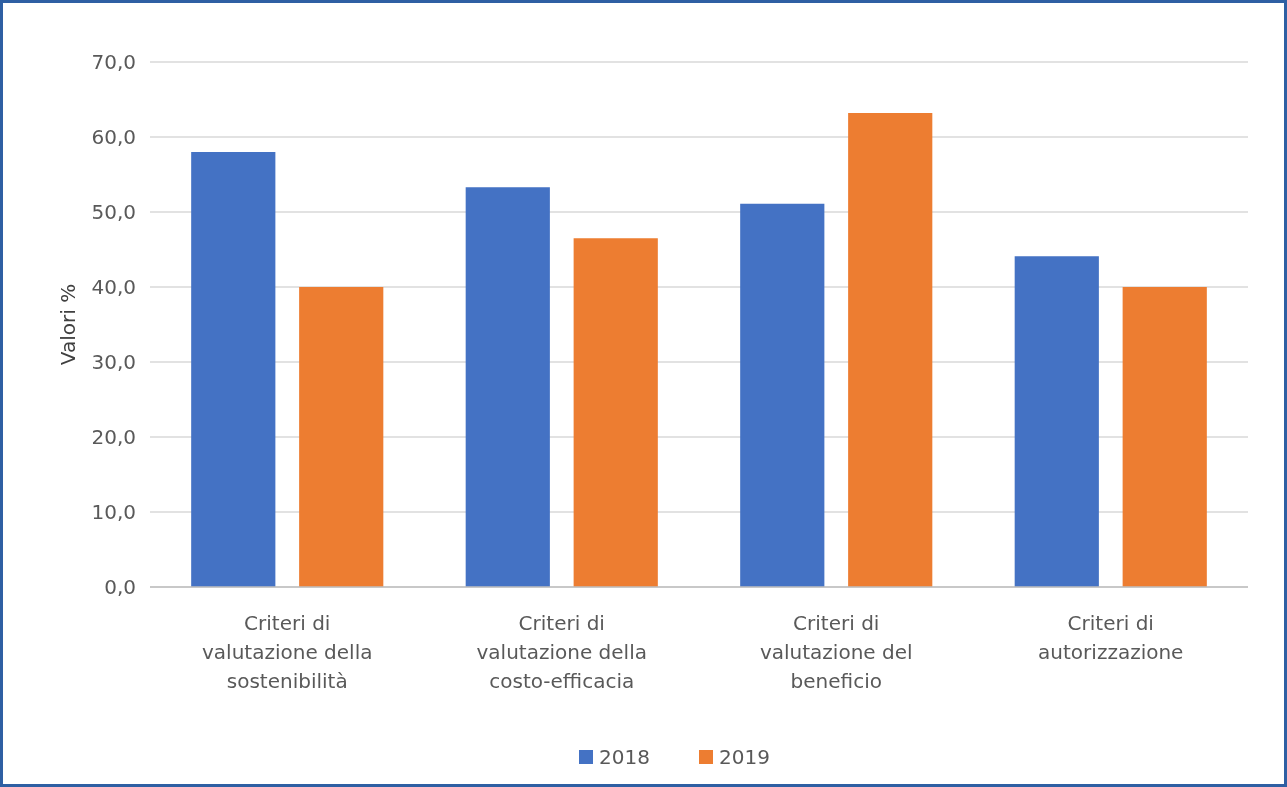 The image size is (1287, 787). What do you see at coordinates (113, 362) in the screenshot?
I see `y-tick-label: 30,0` at bounding box center [113, 362].